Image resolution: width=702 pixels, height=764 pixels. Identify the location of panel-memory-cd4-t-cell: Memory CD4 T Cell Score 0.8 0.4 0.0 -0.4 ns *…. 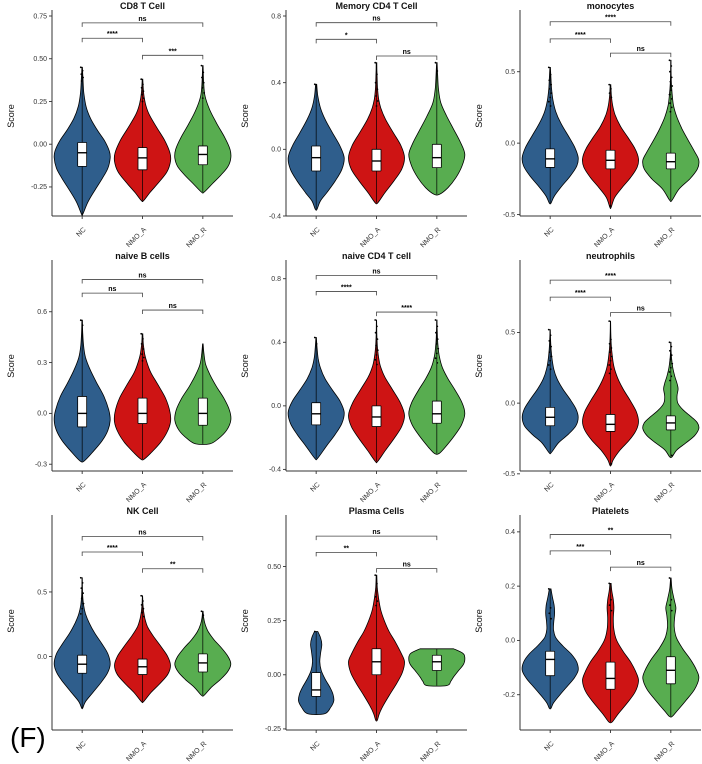
(351, 125).